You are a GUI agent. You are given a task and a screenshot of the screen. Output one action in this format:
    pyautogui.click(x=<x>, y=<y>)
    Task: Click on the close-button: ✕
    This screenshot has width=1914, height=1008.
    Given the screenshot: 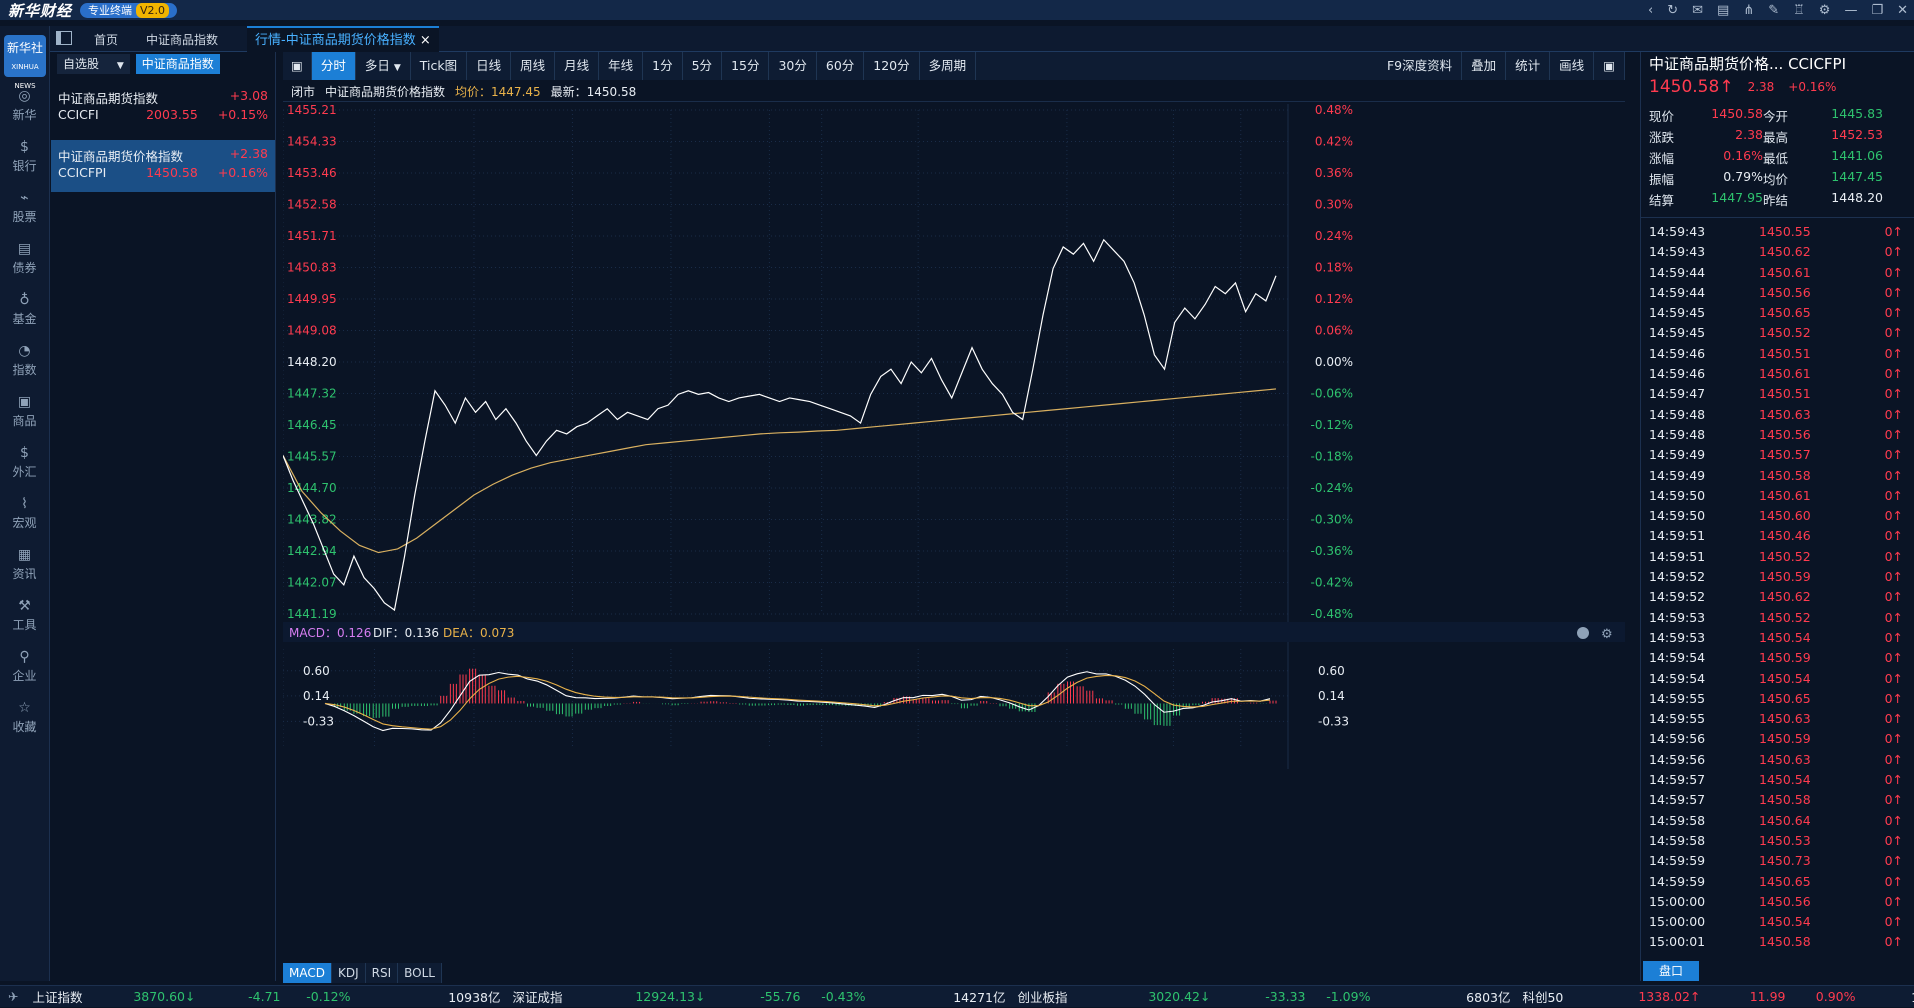 What is the action you would take?
    pyautogui.click(x=1902, y=10)
    